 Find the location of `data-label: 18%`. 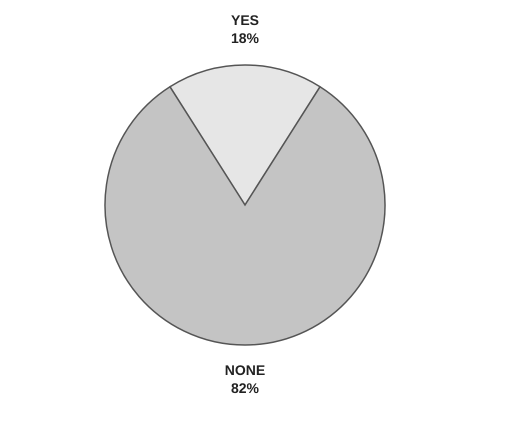

data-label: 18% is located at coordinates (245, 38).